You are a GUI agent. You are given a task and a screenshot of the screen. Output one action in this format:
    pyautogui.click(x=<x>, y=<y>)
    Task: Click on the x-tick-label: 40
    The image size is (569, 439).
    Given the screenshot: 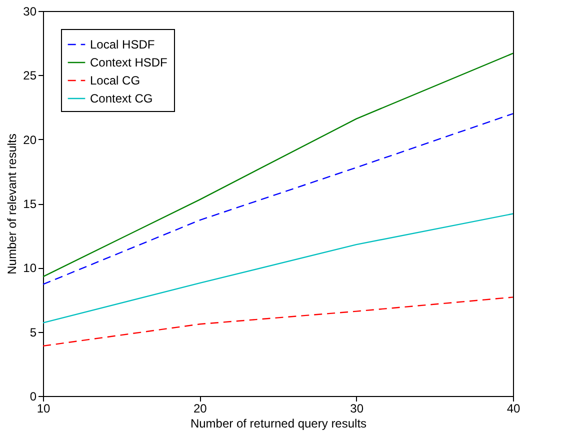 What is the action you would take?
    pyautogui.click(x=513, y=409)
    